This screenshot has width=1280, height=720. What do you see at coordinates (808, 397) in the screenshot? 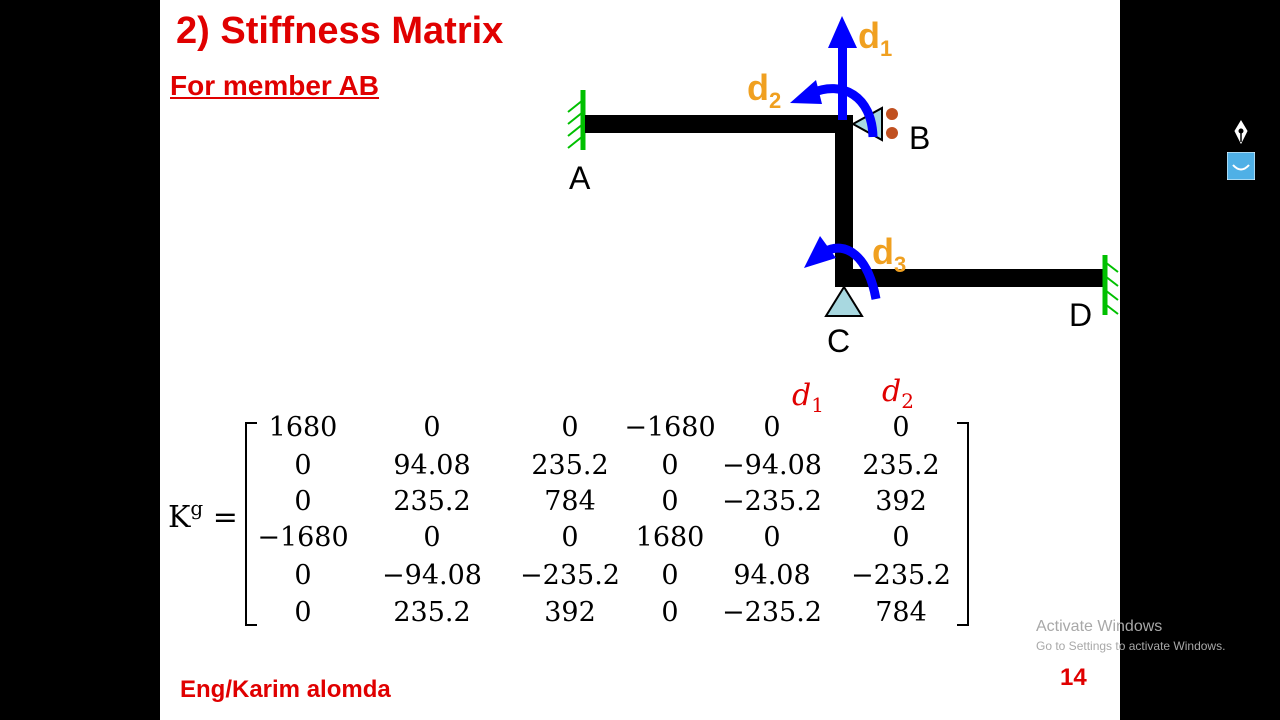
I see `matrix-column-header-d1: d1` at bounding box center [808, 397].